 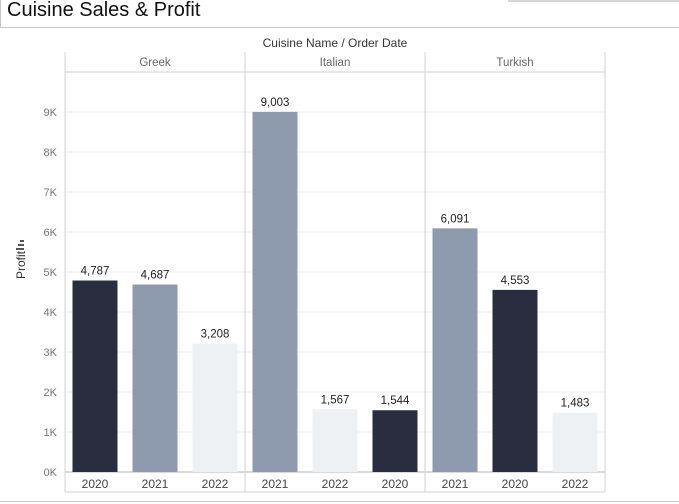 What do you see at coordinates (104, 10) in the screenshot?
I see `chart-title: Cuisine Sales & Profit` at bounding box center [104, 10].